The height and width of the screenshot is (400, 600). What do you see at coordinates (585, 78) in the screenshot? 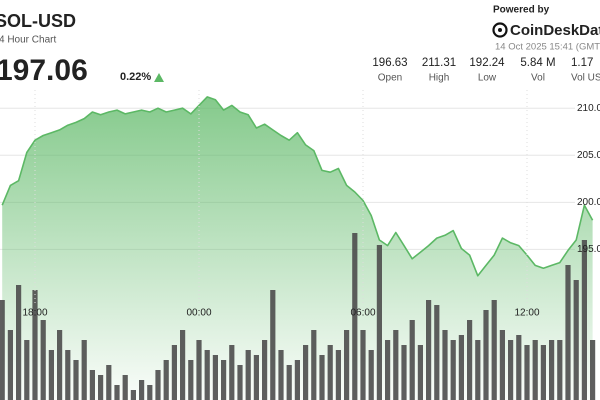
I see `stat-label: Vol US` at bounding box center [585, 78].